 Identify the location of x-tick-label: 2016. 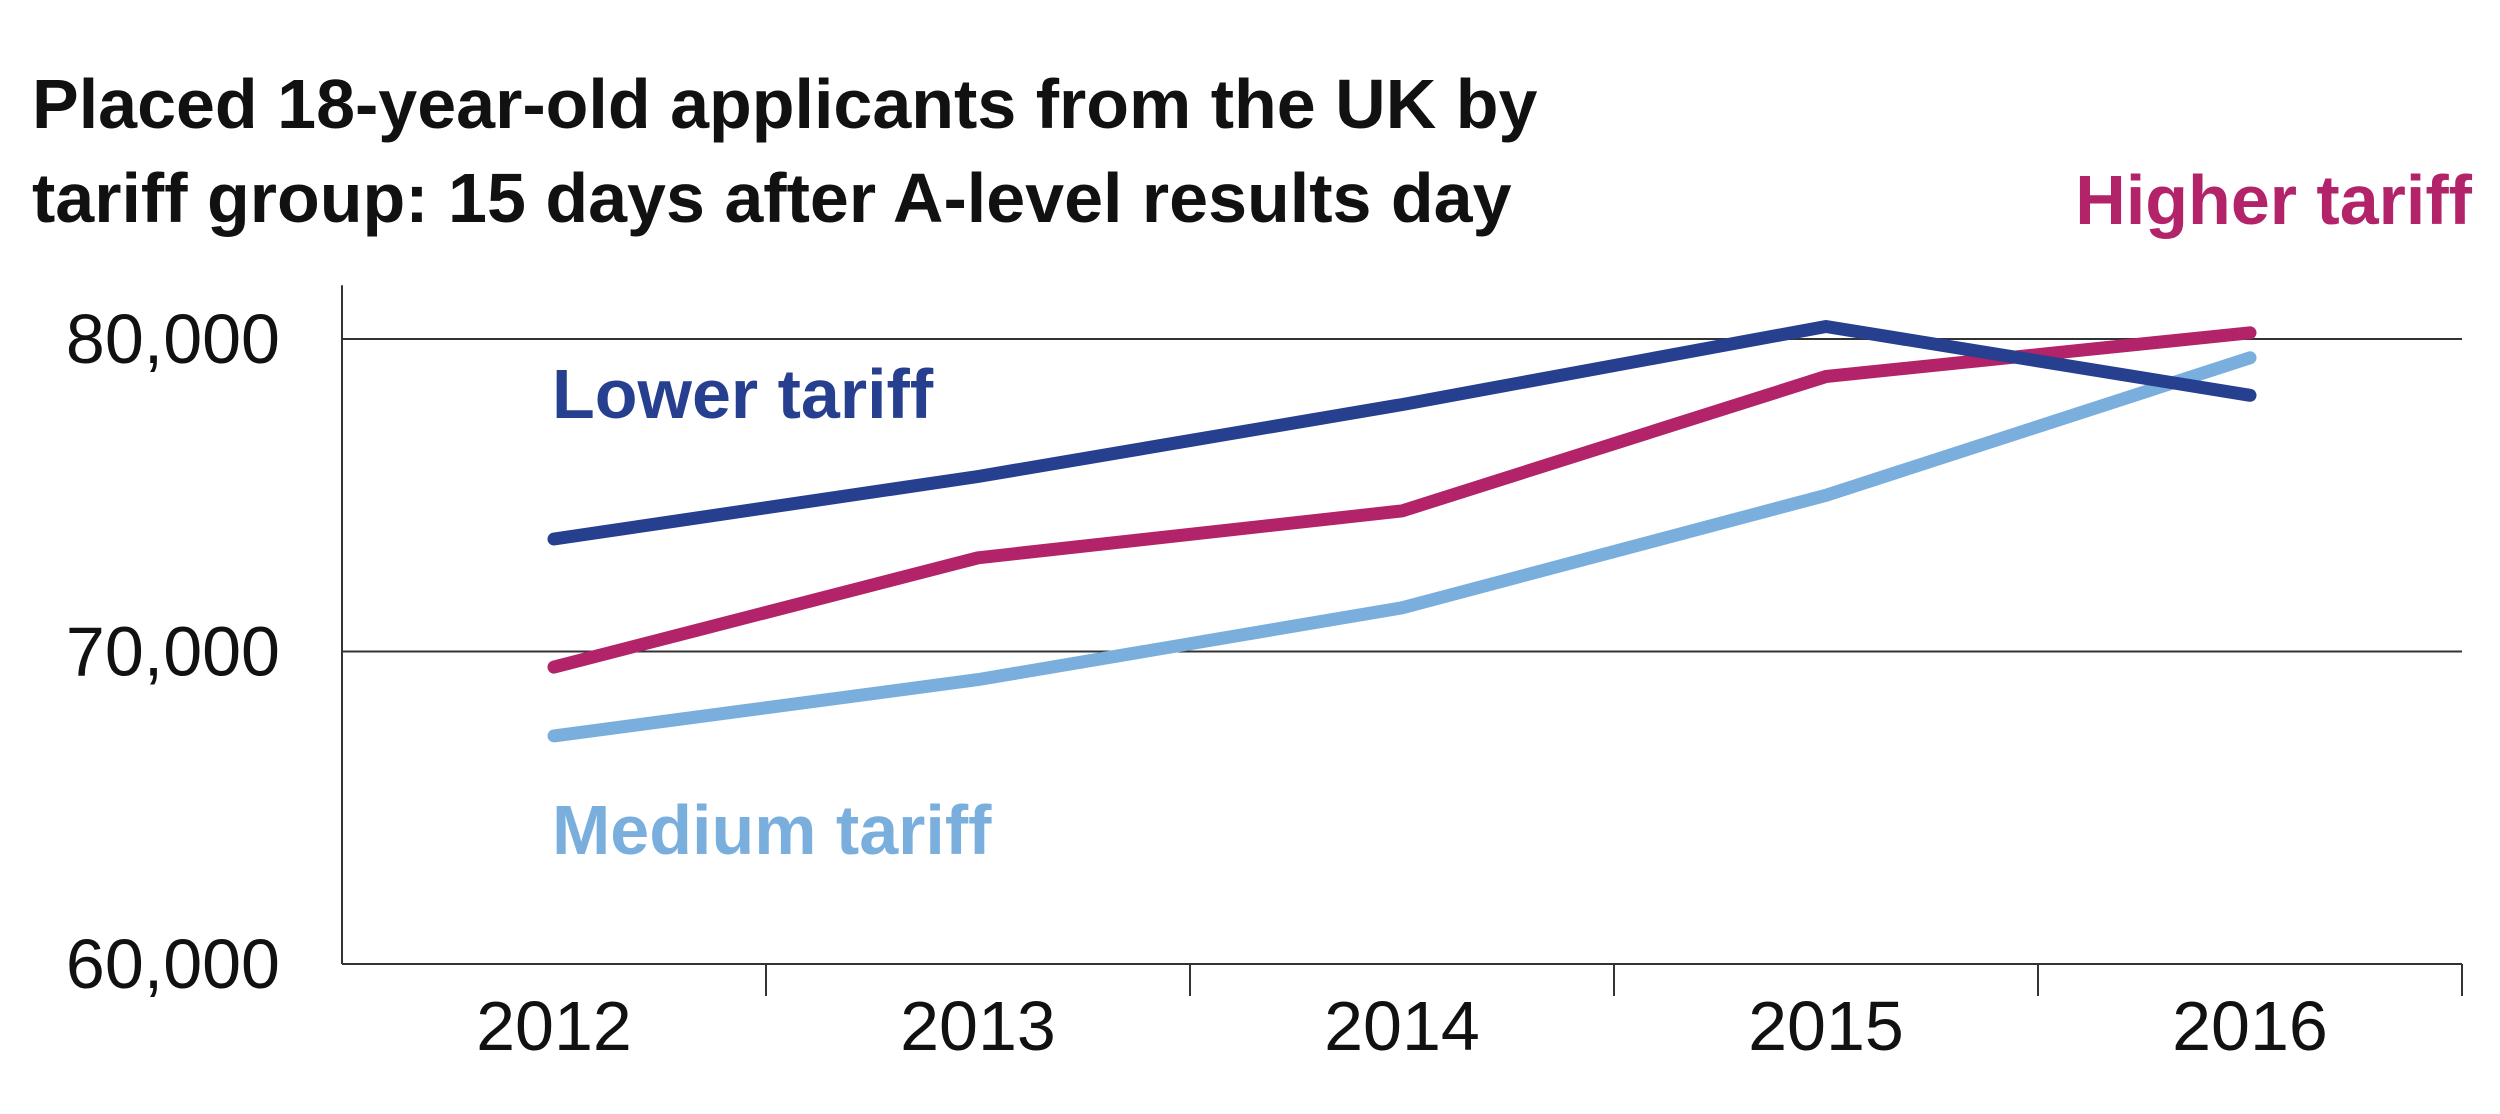
(2250, 1026).